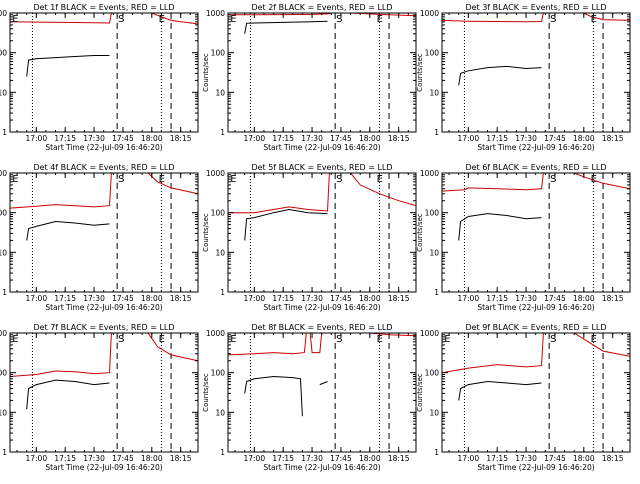  What do you see at coordinates (103, 167) in the screenshot?
I see `panel-title: Det 4f BLACK = Events, RED = LLD` at bounding box center [103, 167].